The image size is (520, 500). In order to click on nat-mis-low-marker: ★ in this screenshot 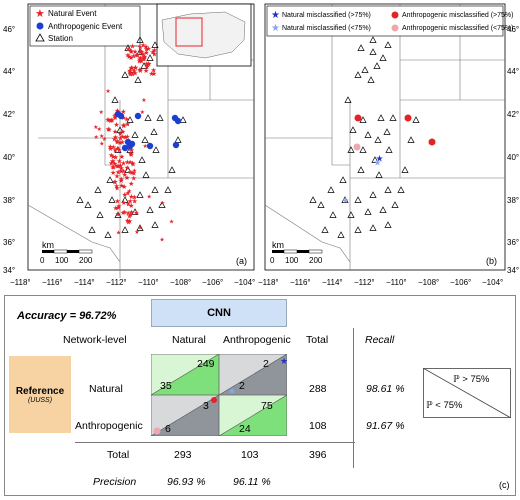, I will do `click(345, 200)`.